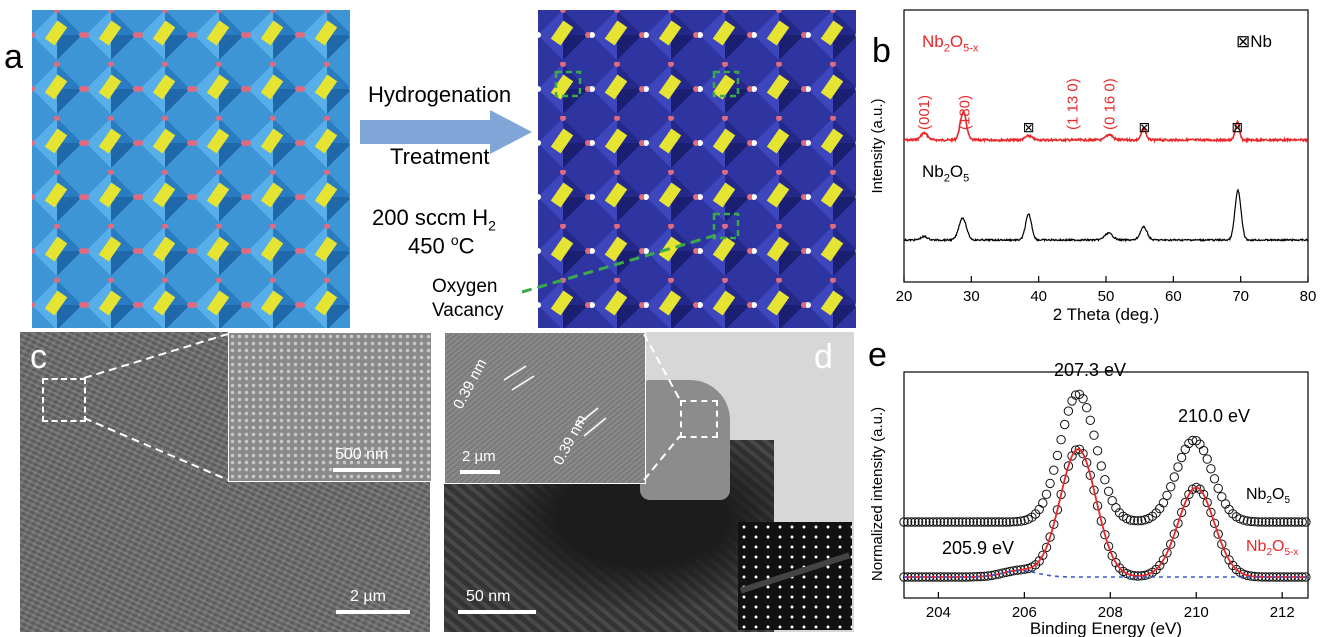 The width and height of the screenshot is (1321, 637). I want to click on panel-e-label: e, so click(877, 355).